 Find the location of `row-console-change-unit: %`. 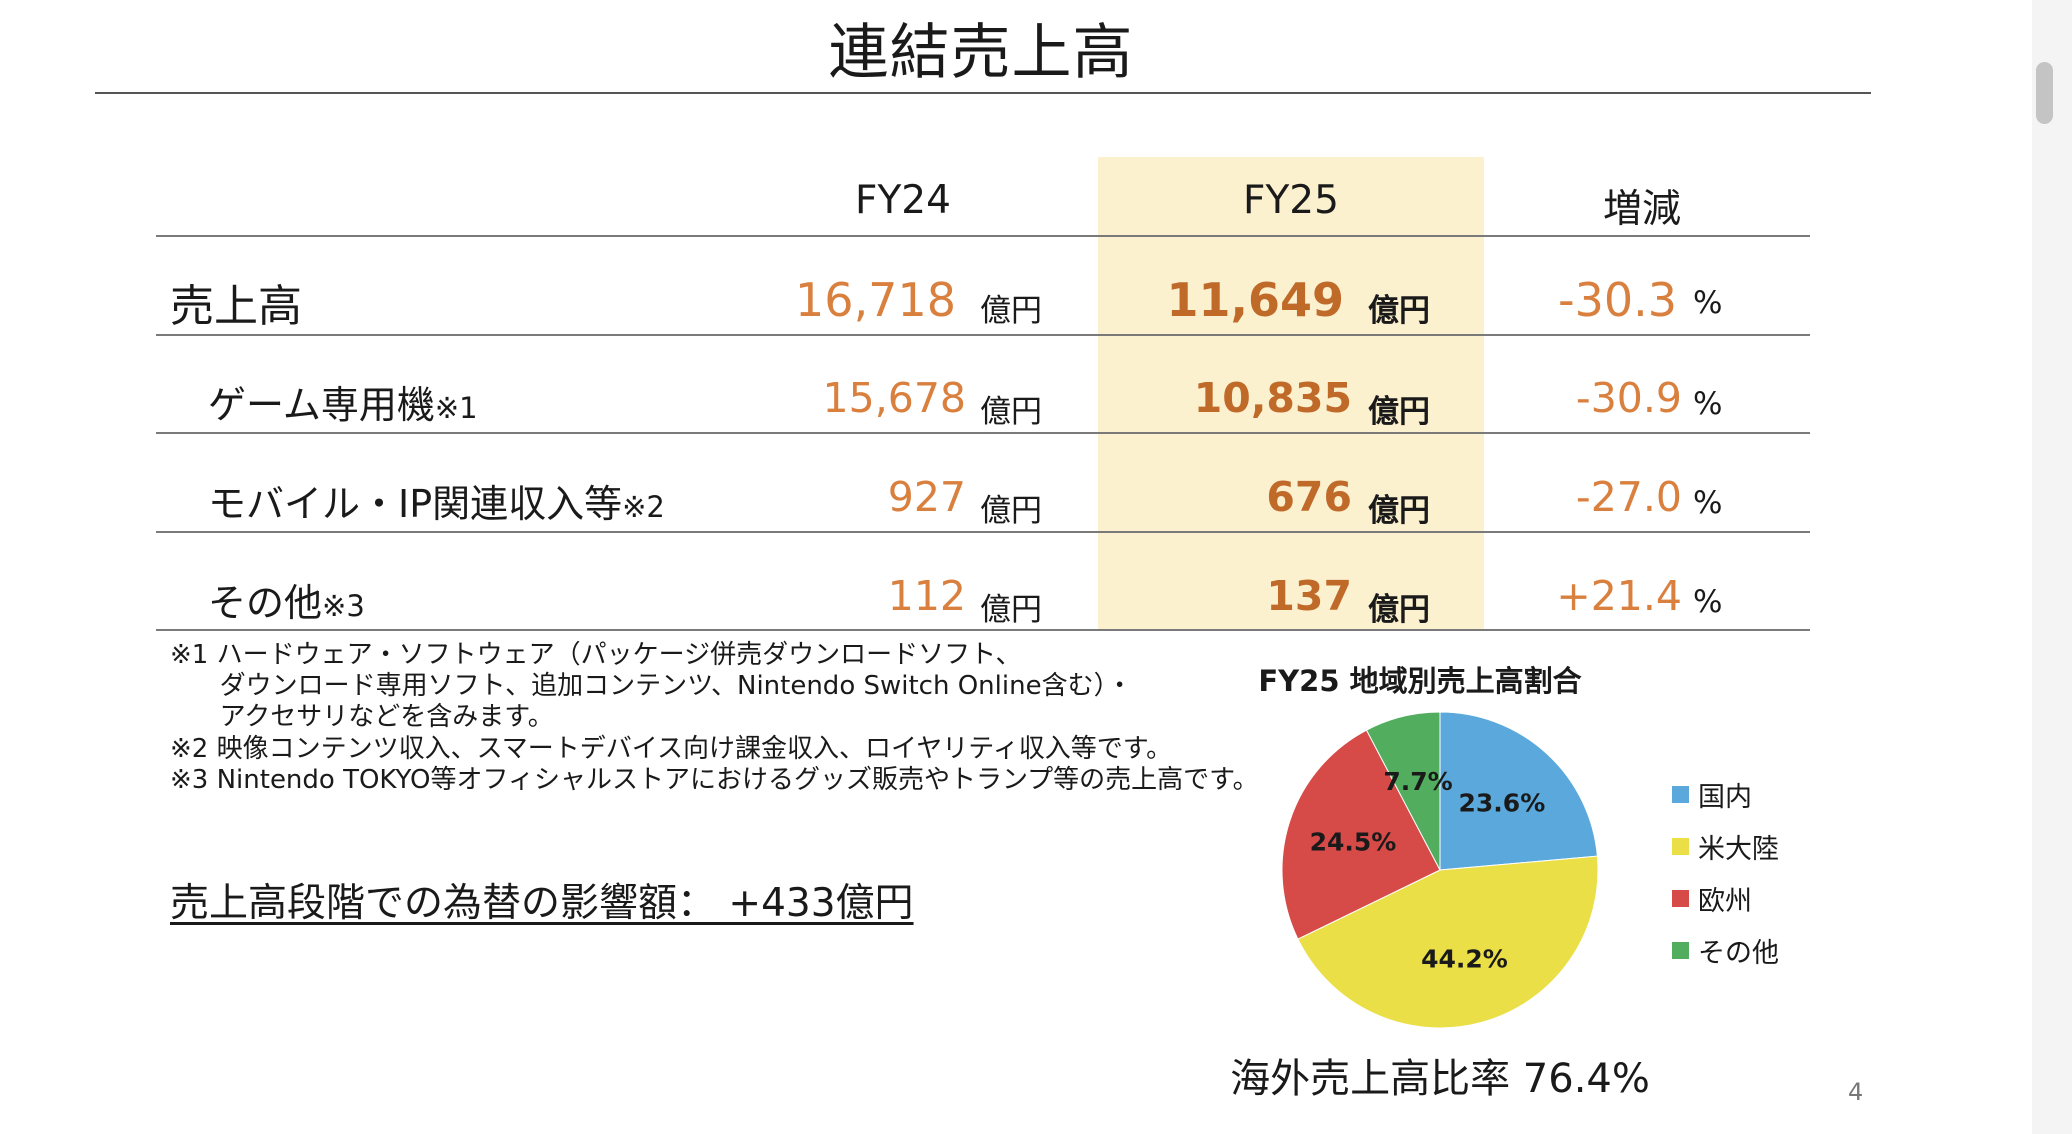

row-console-change-unit: % is located at coordinates (1708, 404).